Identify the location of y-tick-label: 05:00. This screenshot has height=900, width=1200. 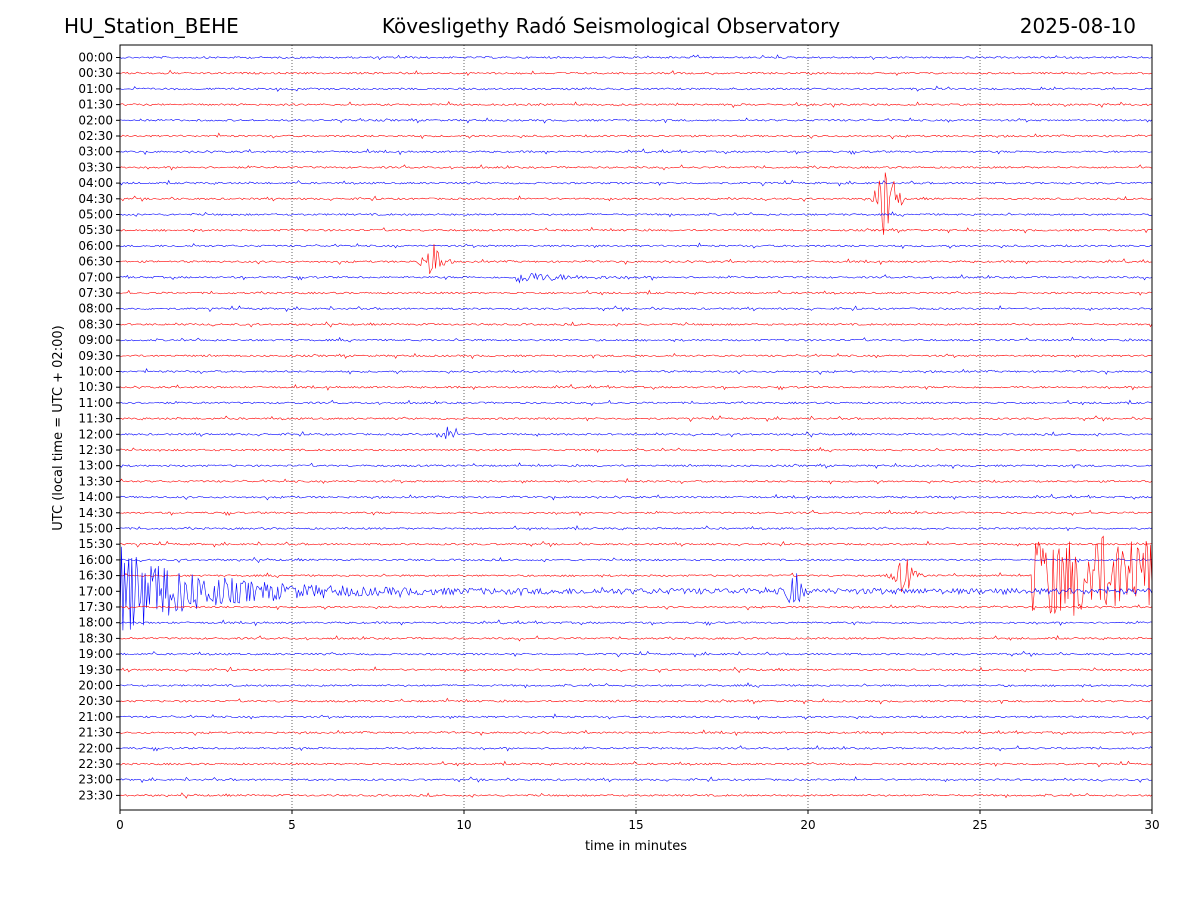
(95, 215).